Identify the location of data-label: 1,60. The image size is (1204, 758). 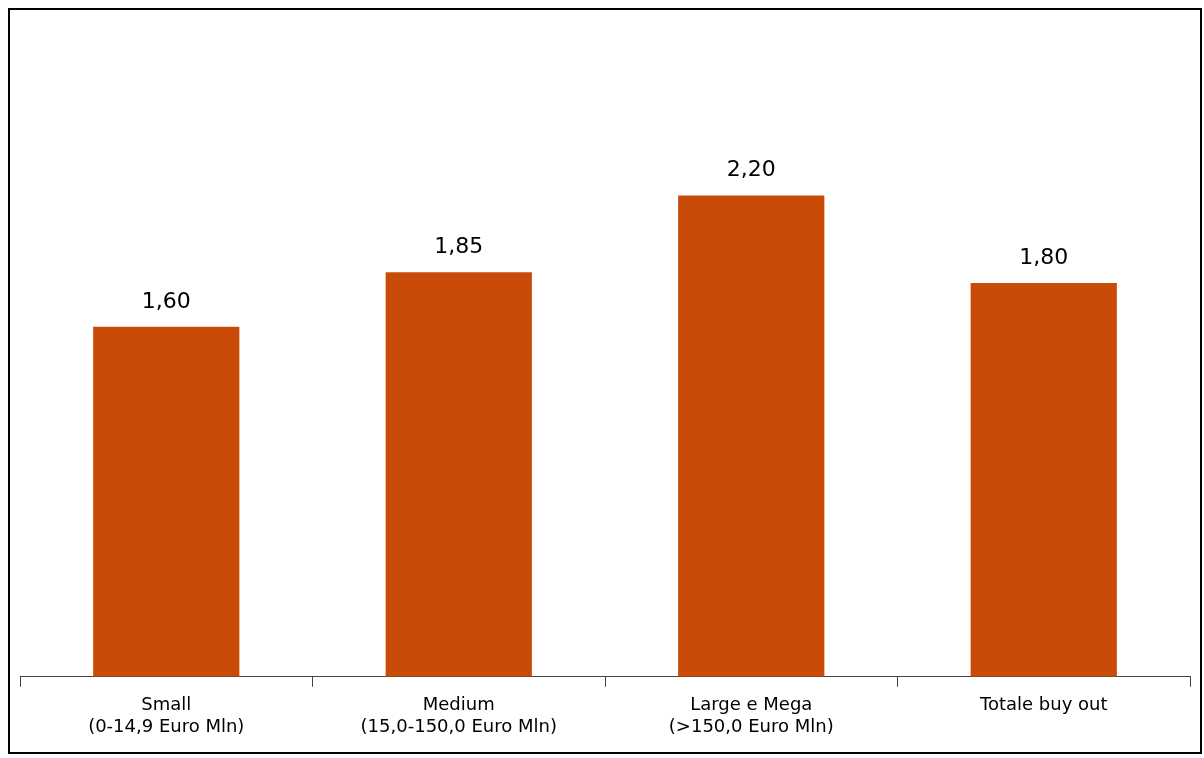
(166, 300).